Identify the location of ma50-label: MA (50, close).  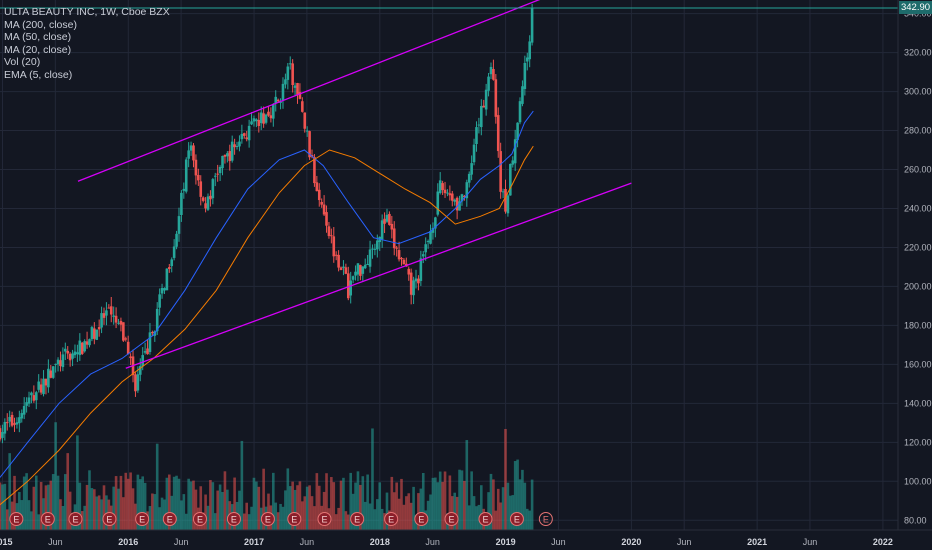
(38, 37).